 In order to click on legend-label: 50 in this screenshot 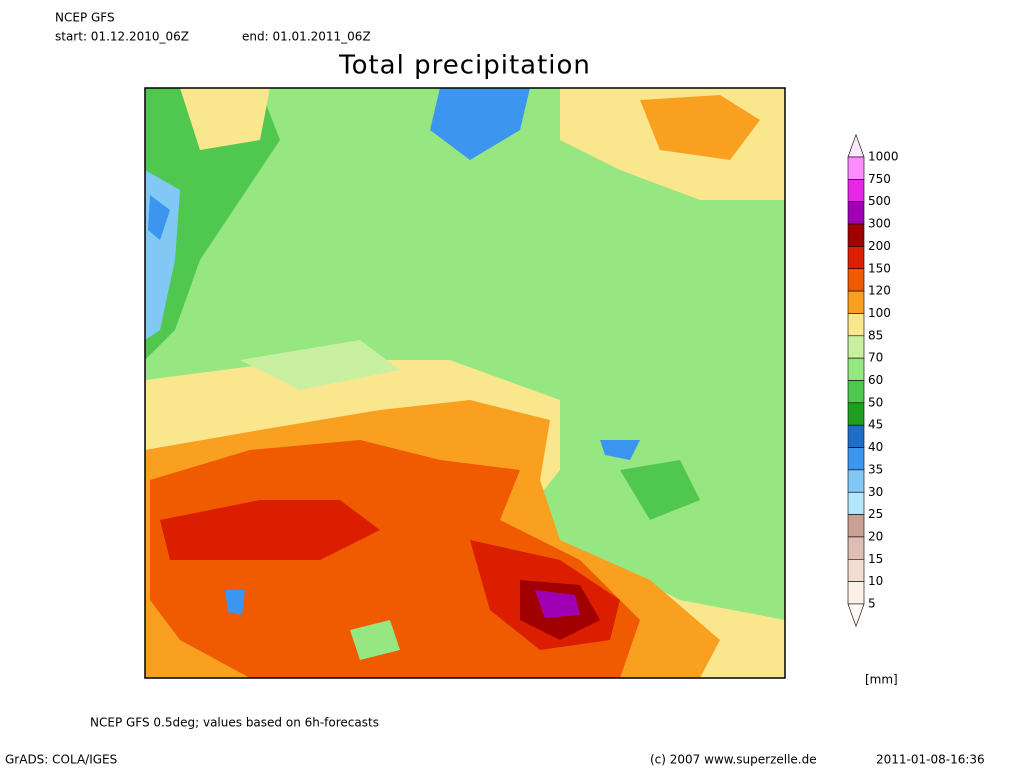, I will do `click(875, 402)`.